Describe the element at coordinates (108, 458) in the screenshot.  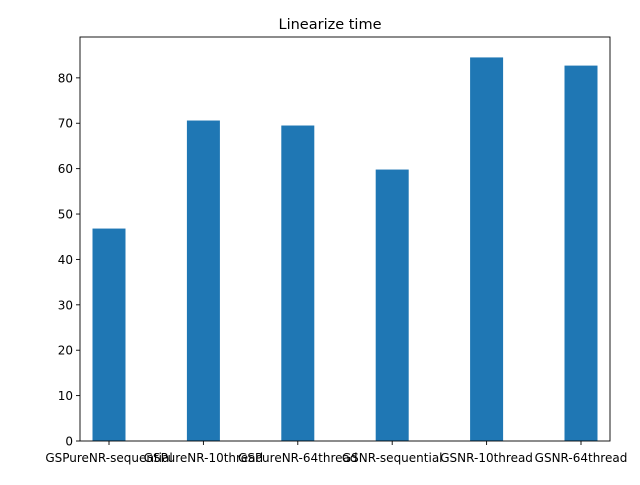
I see `x-tick-label: GSPureNR-sequential` at that location.